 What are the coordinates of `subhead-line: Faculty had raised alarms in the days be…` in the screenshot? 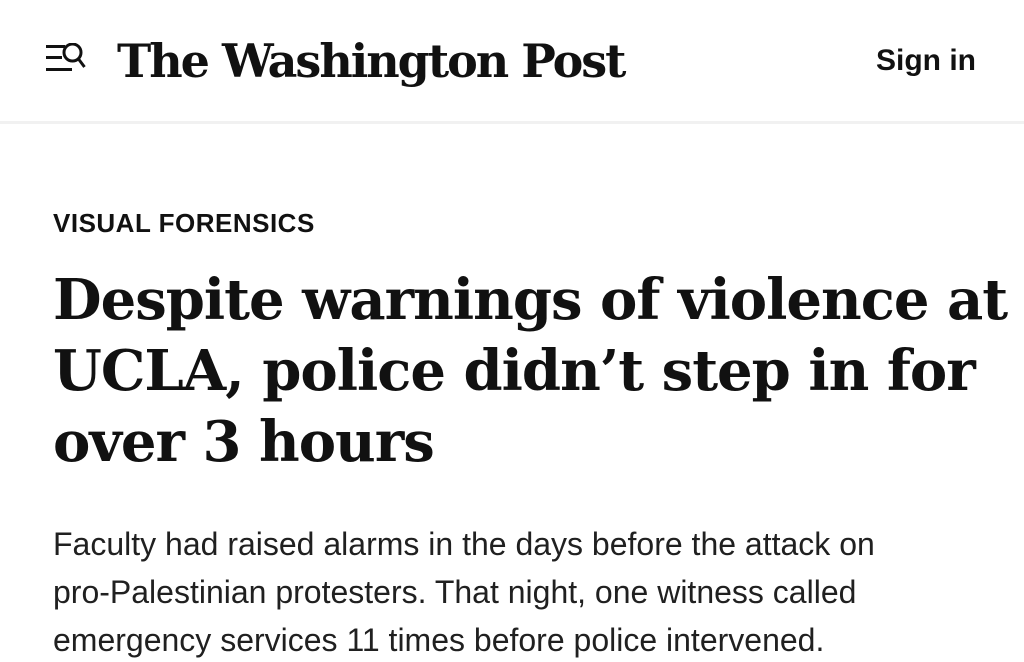 It's located at (464, 544).